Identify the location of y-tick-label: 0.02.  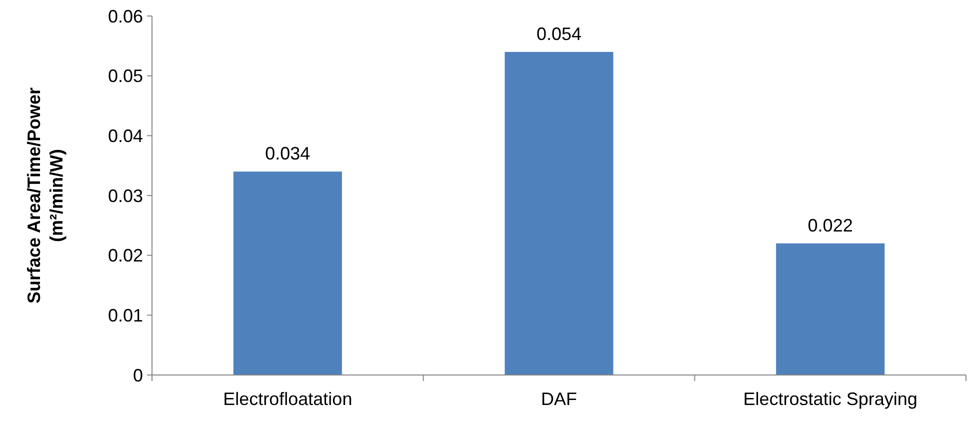
(125, 256).